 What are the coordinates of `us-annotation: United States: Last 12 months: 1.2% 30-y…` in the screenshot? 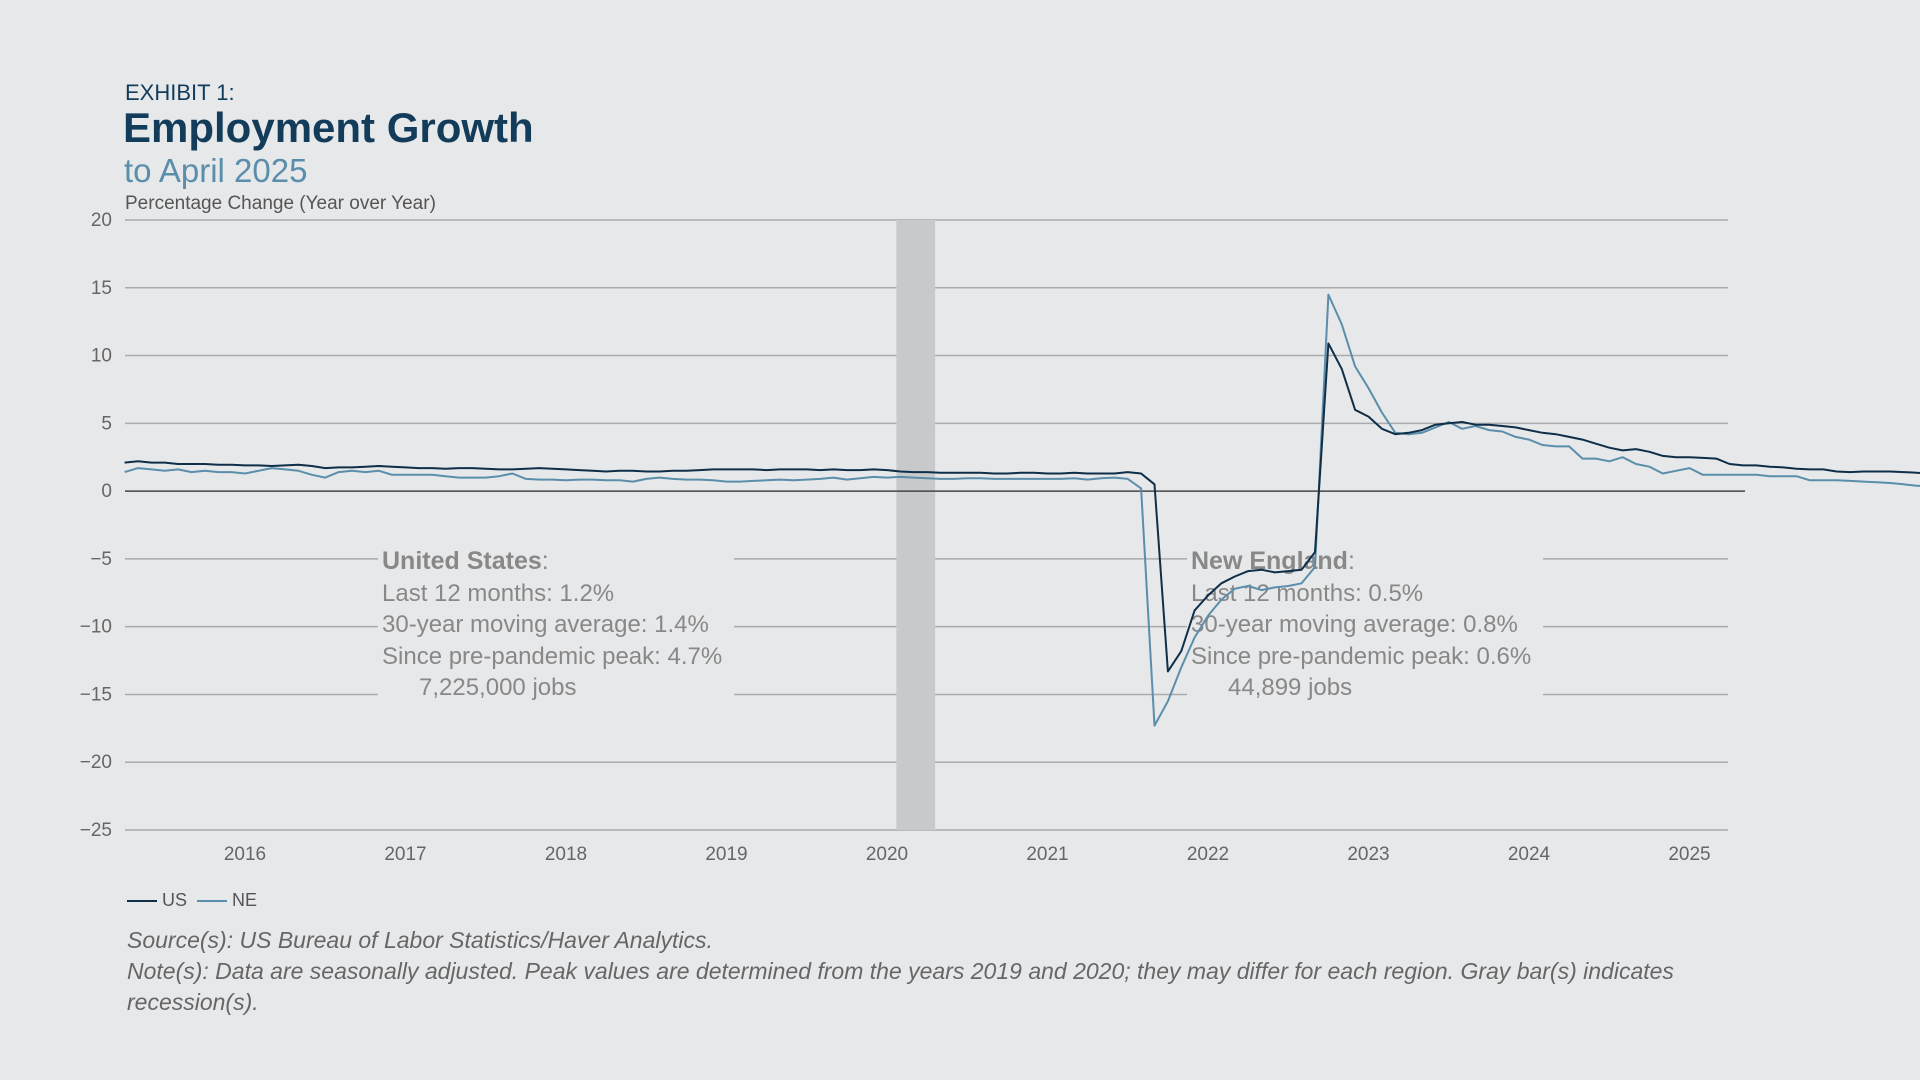 It's located at (556, 621).